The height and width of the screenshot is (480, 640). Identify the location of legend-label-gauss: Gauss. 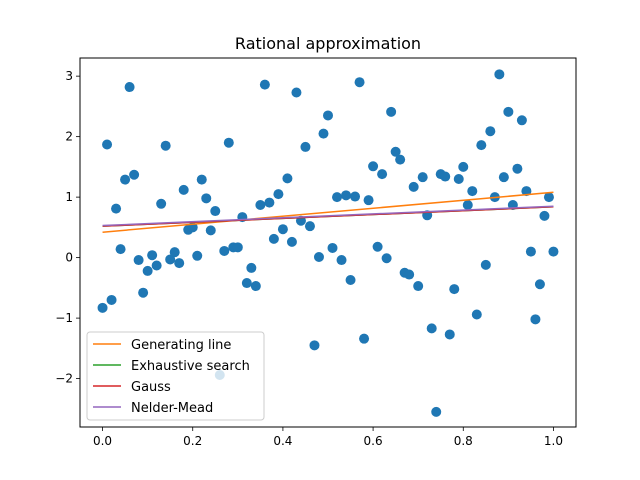
(151, 387).